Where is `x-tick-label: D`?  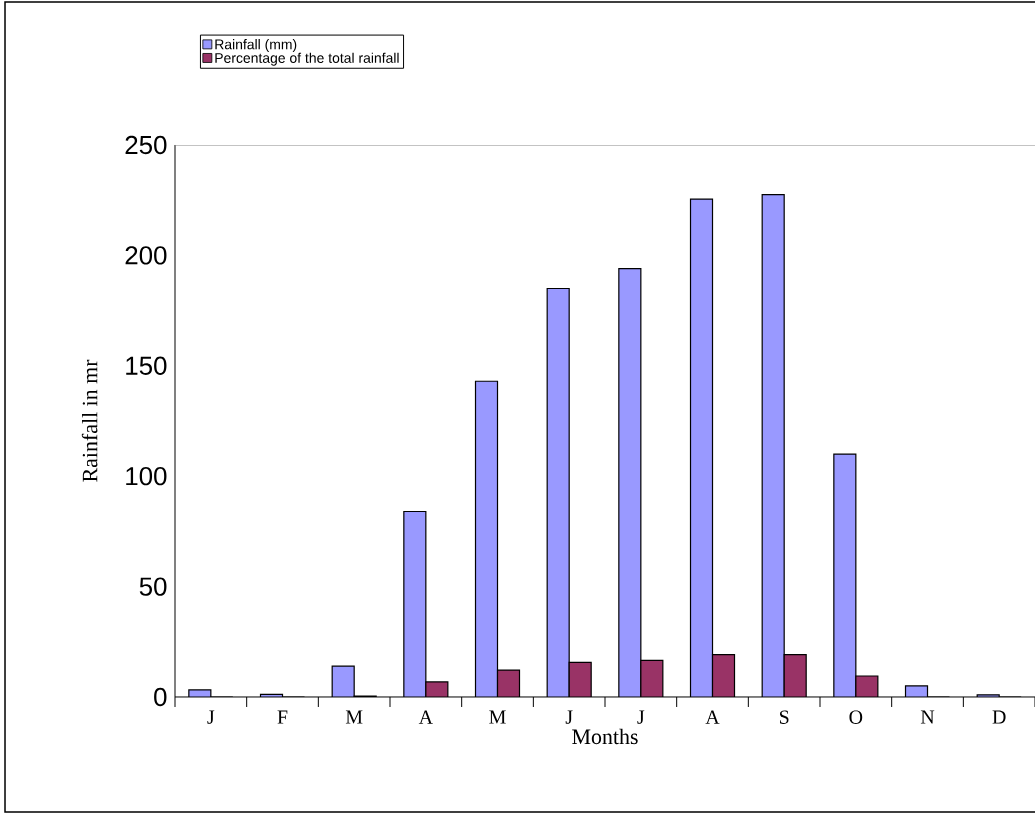 x-tick-label: D is located at coordinates (999, 717).